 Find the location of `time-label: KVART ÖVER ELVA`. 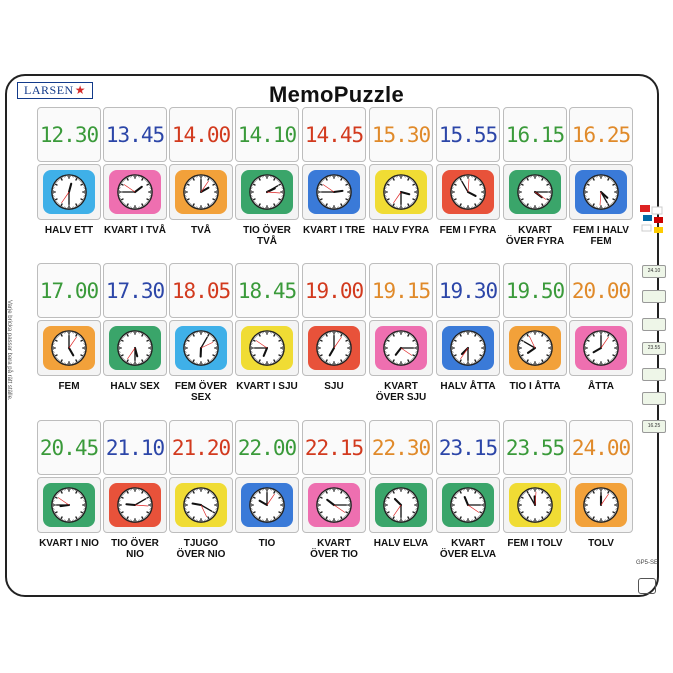

time-label: KVART ÖVER ELVA is located at coordinates (468, 549).